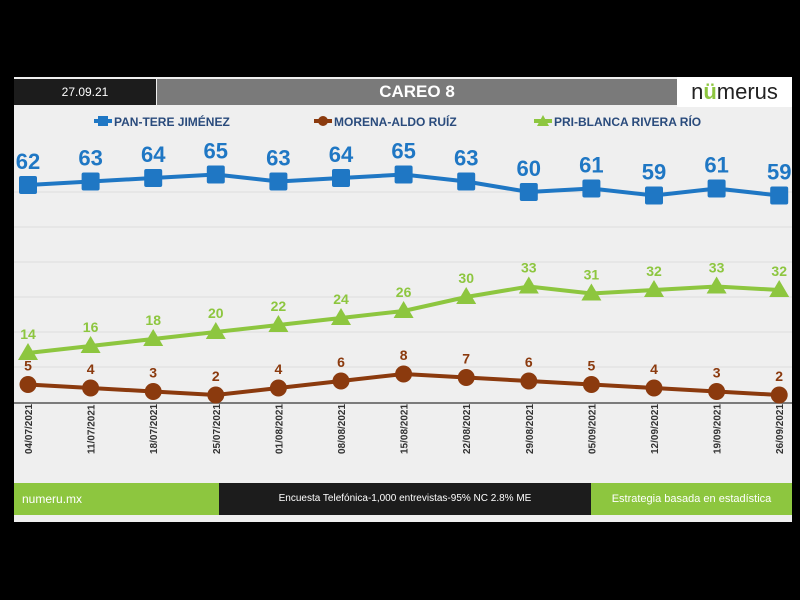  I want to click on legend-label: PAN-TERE JIMÉNEZ, so click(172, 121).